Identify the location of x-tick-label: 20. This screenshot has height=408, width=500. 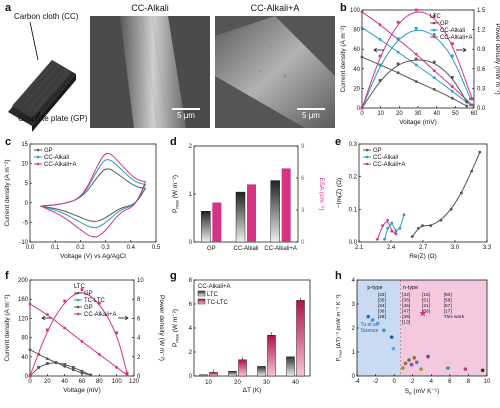
(399, 114).